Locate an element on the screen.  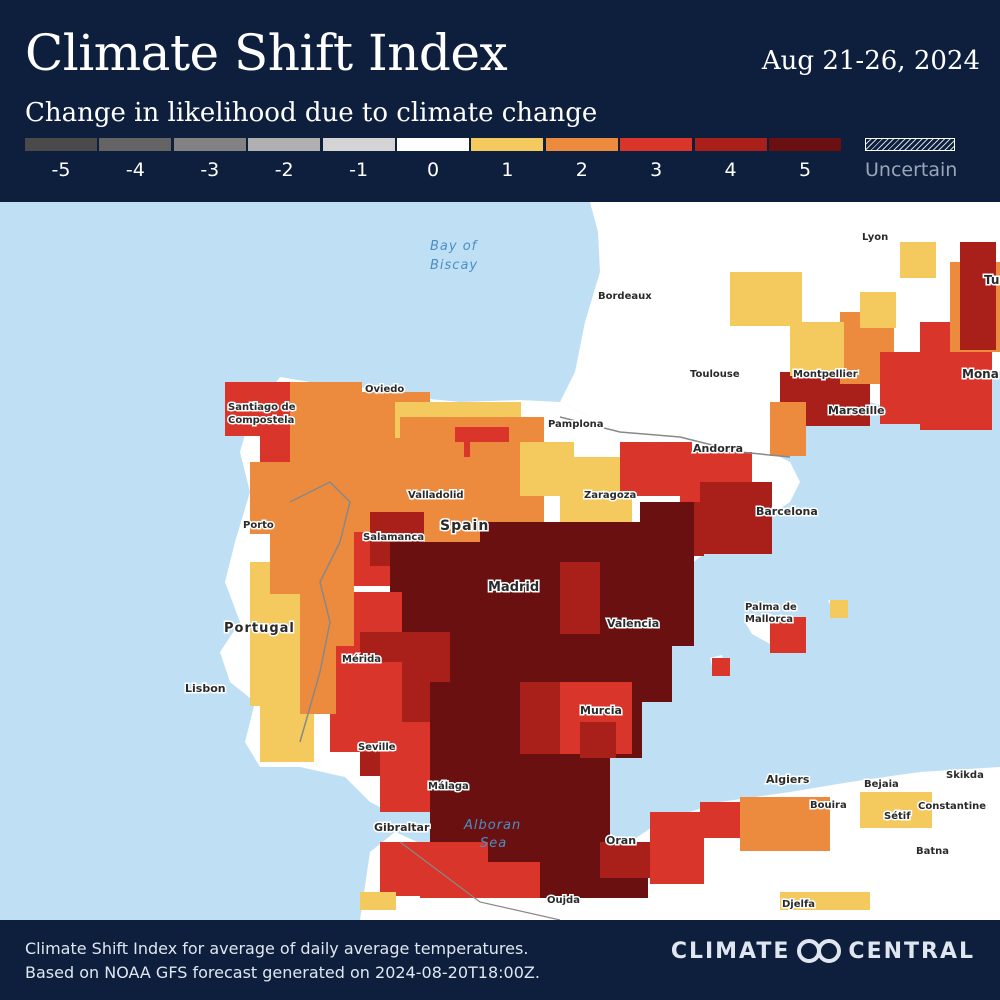
legend-label: -4 is located at coordinates (135, 170).